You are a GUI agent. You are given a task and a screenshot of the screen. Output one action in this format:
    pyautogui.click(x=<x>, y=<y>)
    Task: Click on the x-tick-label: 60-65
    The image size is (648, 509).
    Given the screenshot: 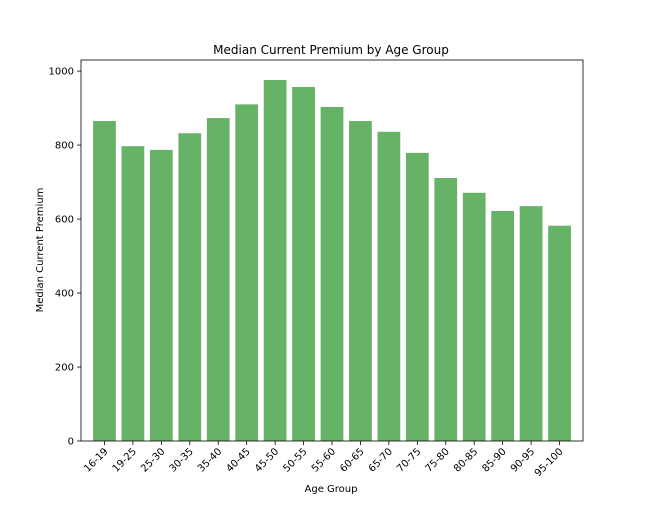 What is the action you would take?
    pyautogui.click(x=352, y=460)
    